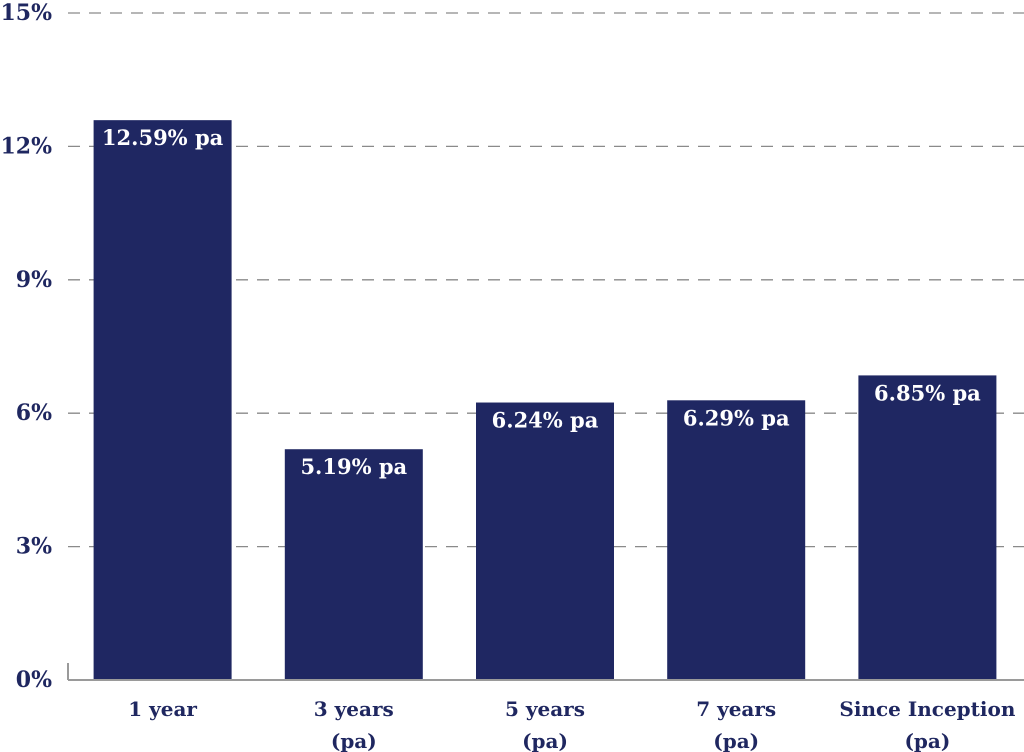 Image resolution: width=1024 pixels, height=752 pixels. I want to click on bar-value-label: 5.19% pa, so click(353, 466).